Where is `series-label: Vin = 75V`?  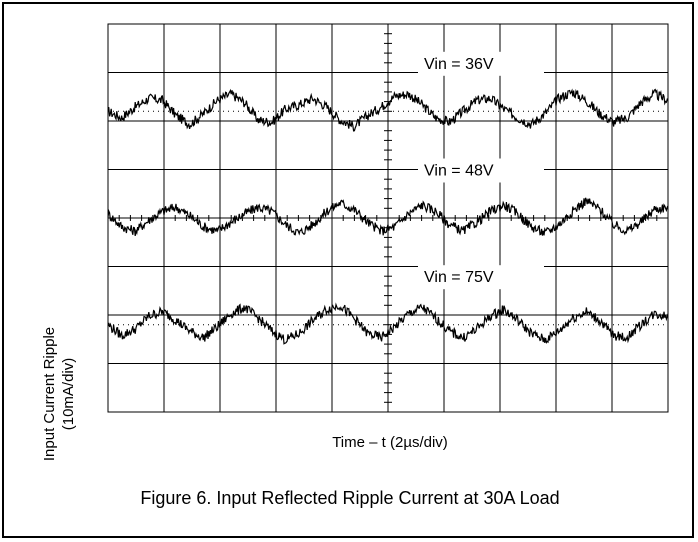
series-label: Vin = 75V is located at coordinates (459, 277).